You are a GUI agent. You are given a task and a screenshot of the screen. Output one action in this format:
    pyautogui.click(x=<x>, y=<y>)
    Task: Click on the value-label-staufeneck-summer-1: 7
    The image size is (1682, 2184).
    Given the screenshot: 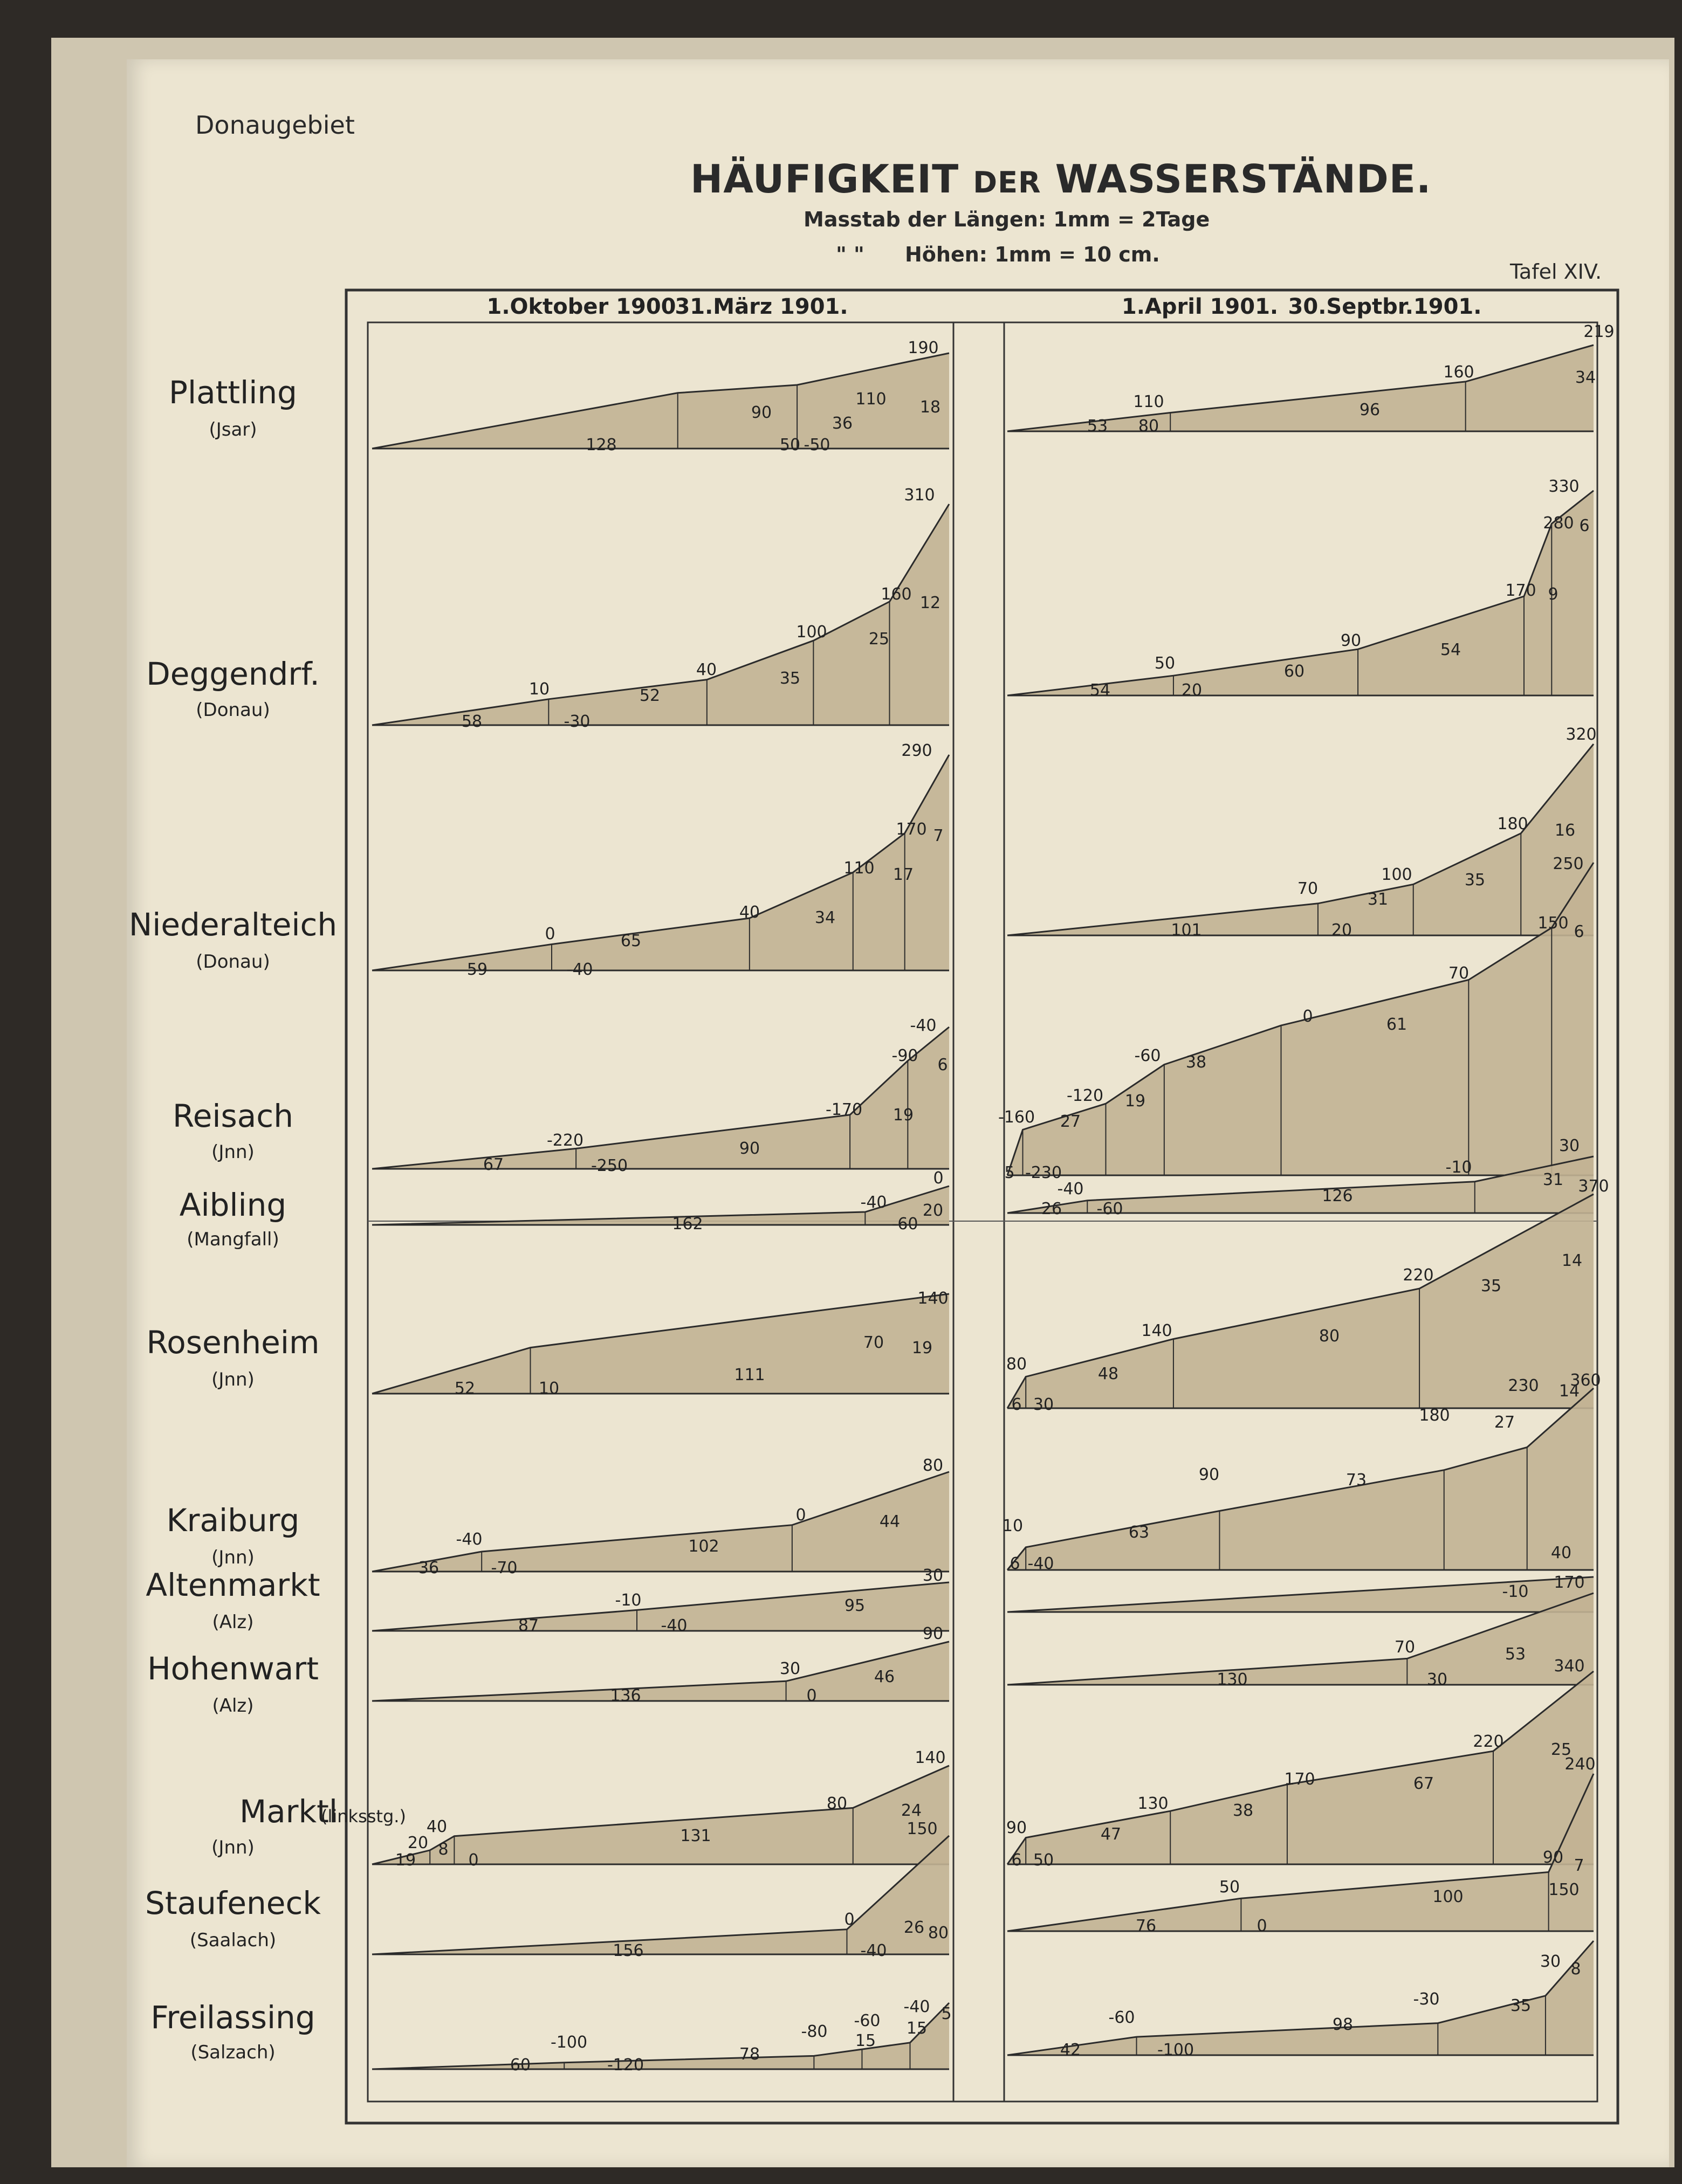 What is the action you would take?
    pyautogui.click(x=1579, y=1865)
    